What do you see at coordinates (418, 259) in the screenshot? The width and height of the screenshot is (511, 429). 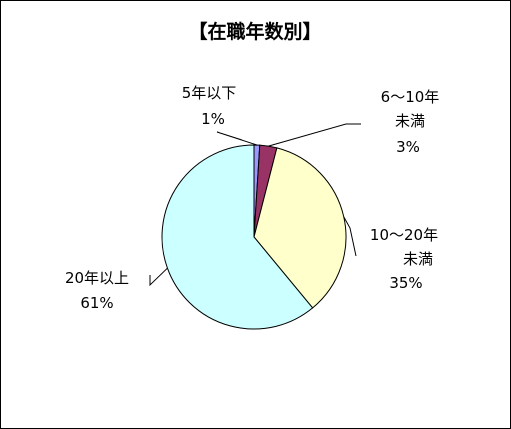 I see `slice-label-10-20-years-line2: 未満` at bounding box center [418, 259].